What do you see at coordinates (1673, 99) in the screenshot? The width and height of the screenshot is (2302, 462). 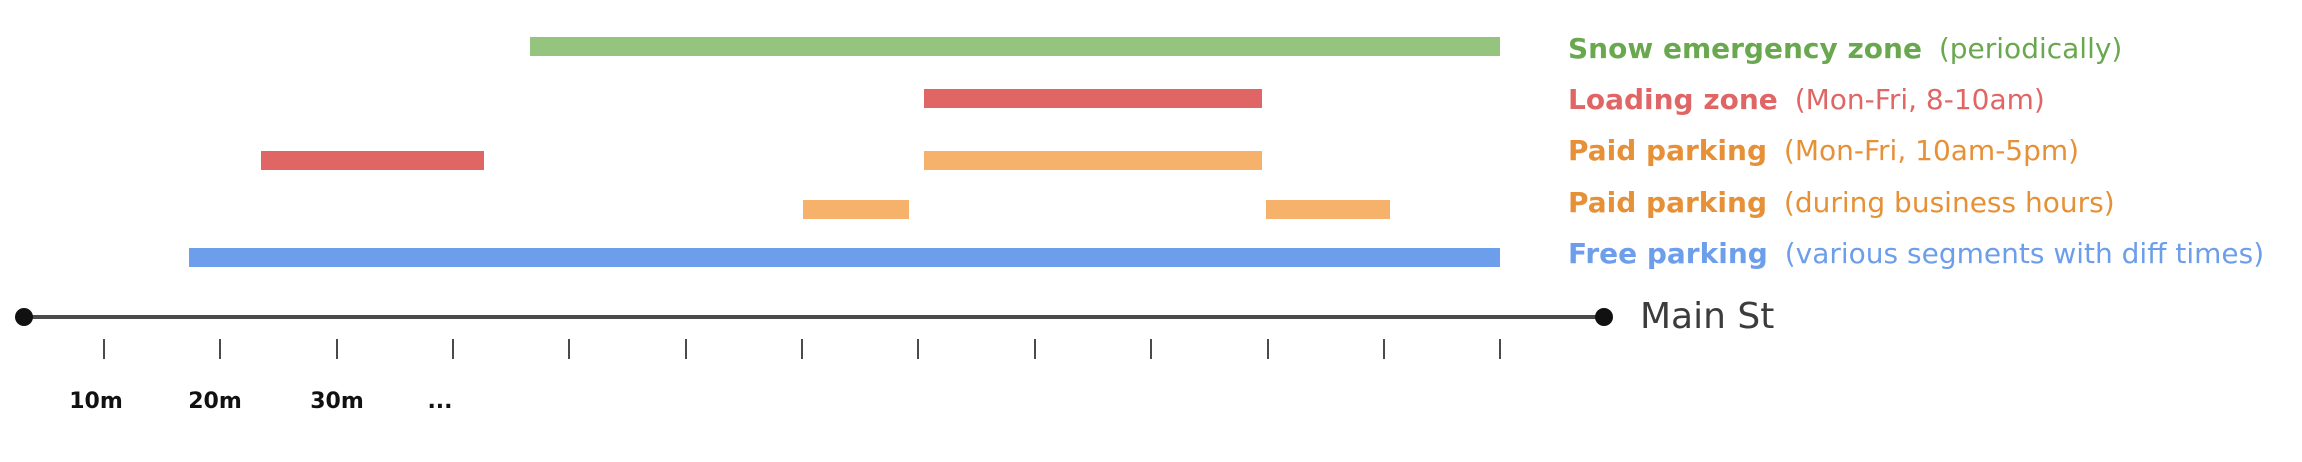 I see `legend-loading-label: Loading zone` at bounding box center [1673, 99].